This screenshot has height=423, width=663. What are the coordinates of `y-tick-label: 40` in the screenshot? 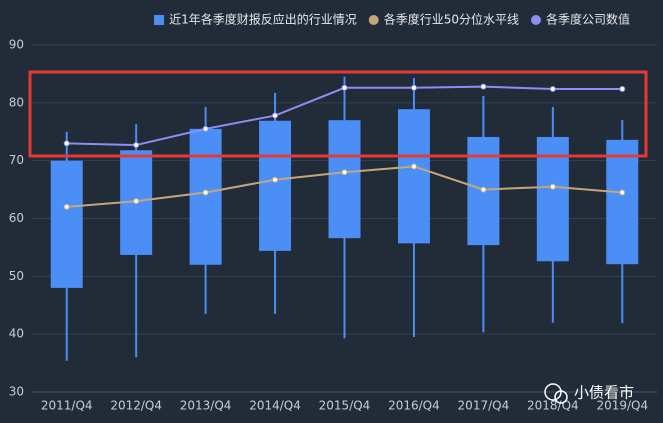 It's located at (16, 334).